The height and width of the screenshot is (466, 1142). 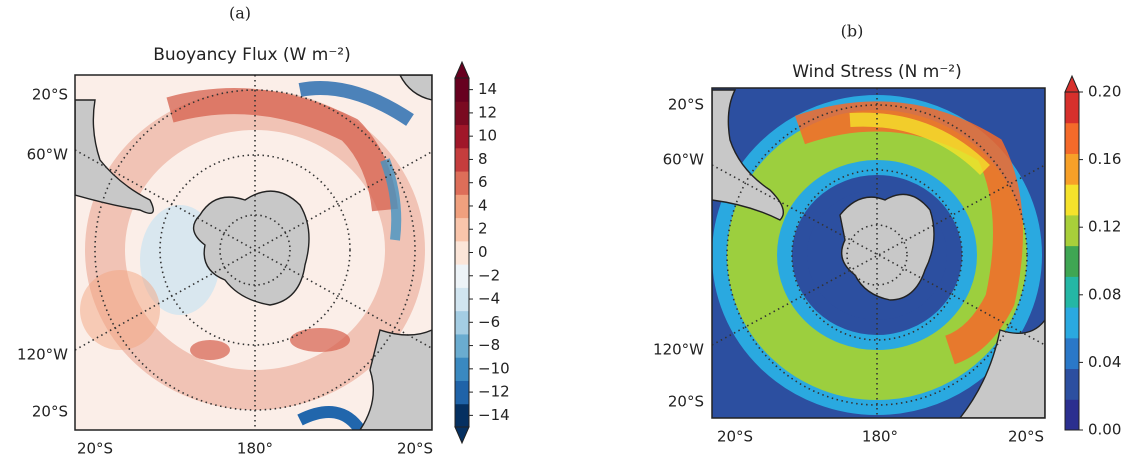 I want to click on panel-title: Wind Stress (N m⁻²), so click(x=877, y=72).